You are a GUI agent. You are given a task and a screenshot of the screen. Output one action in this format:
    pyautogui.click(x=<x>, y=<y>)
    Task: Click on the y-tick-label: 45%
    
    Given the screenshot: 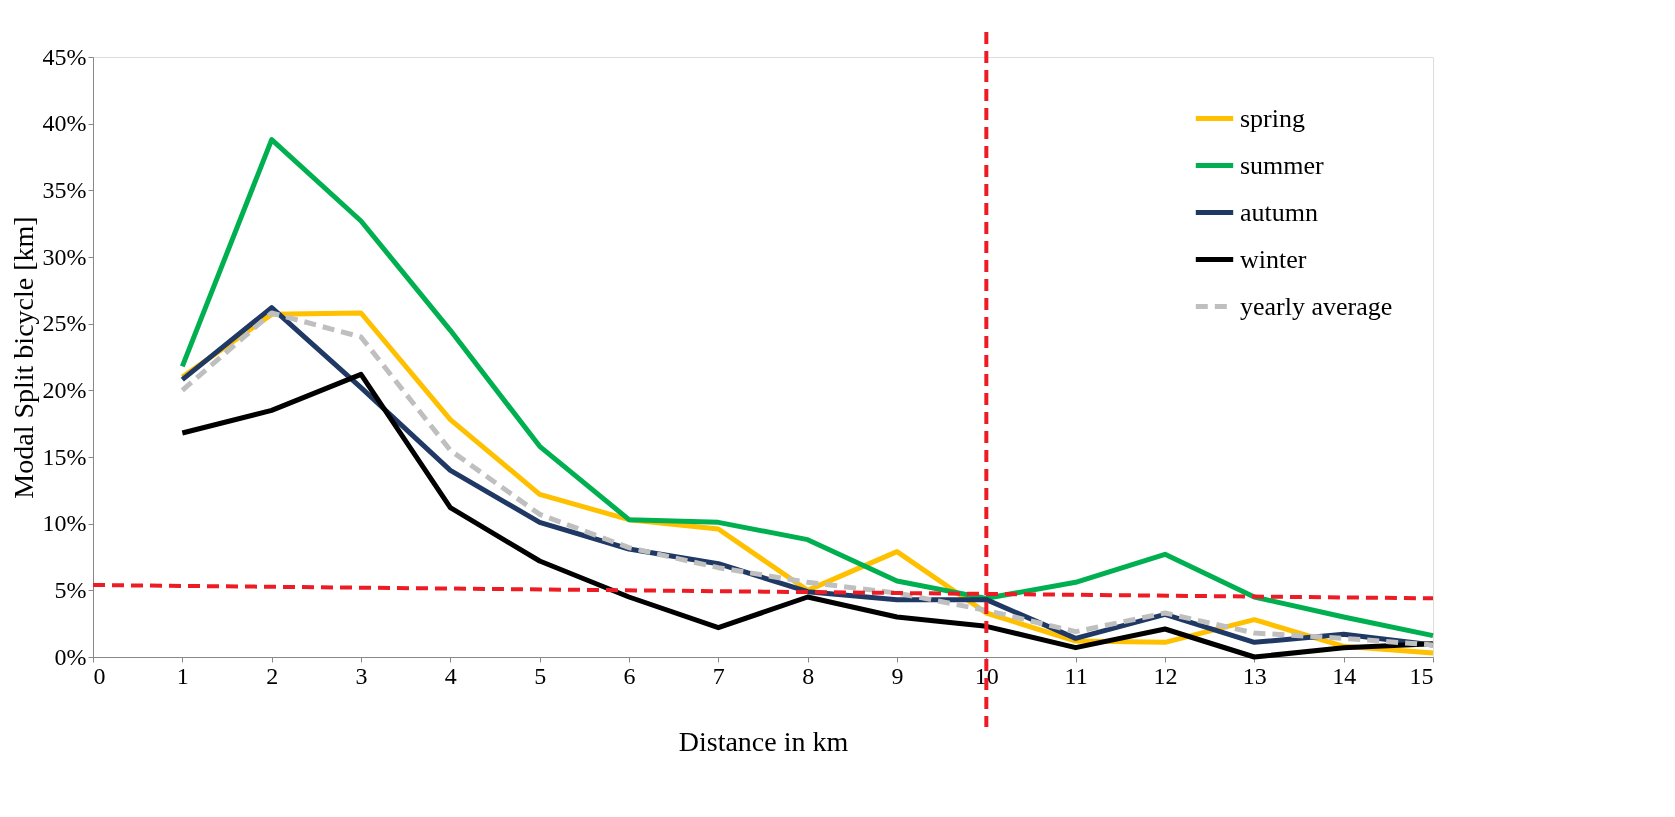 What is the action you would take?
    pyautogui.click(x=64, y=56)
    